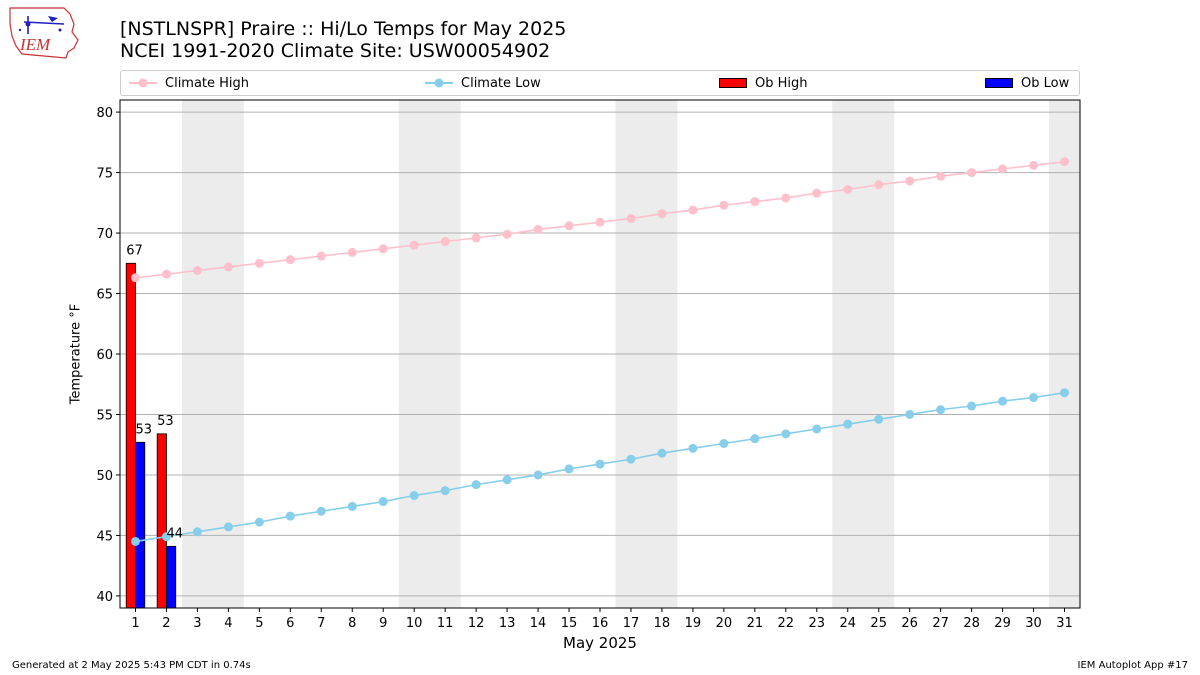  What do you see at coordinates (910, 414) in the screenshot?
I see `point-climate-low-day26` at bounding box center [910, 414].